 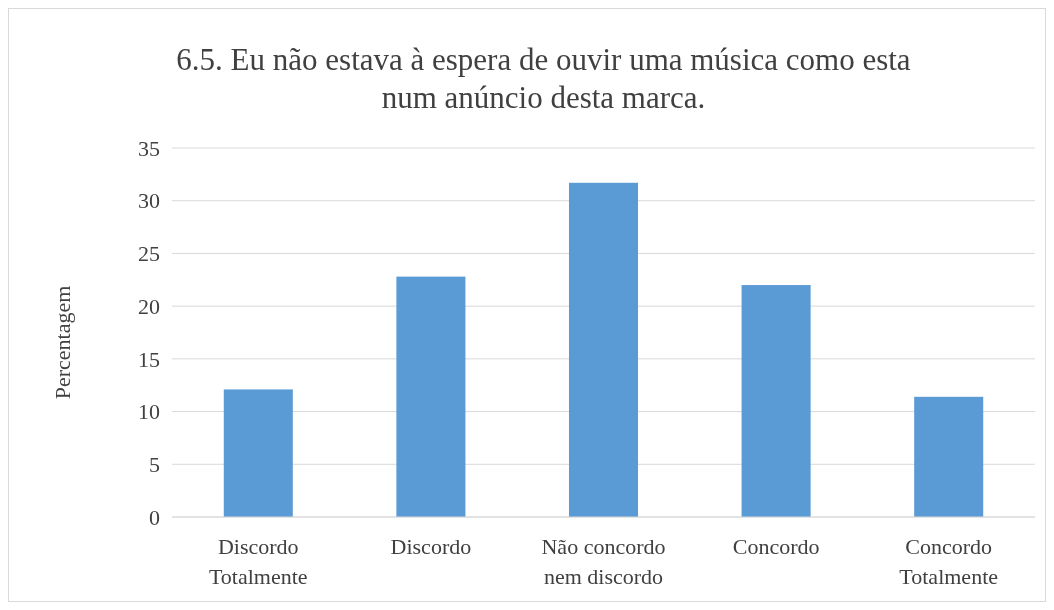 I want to click on x-tick-label: Concordo, so click(x=776, y=546).